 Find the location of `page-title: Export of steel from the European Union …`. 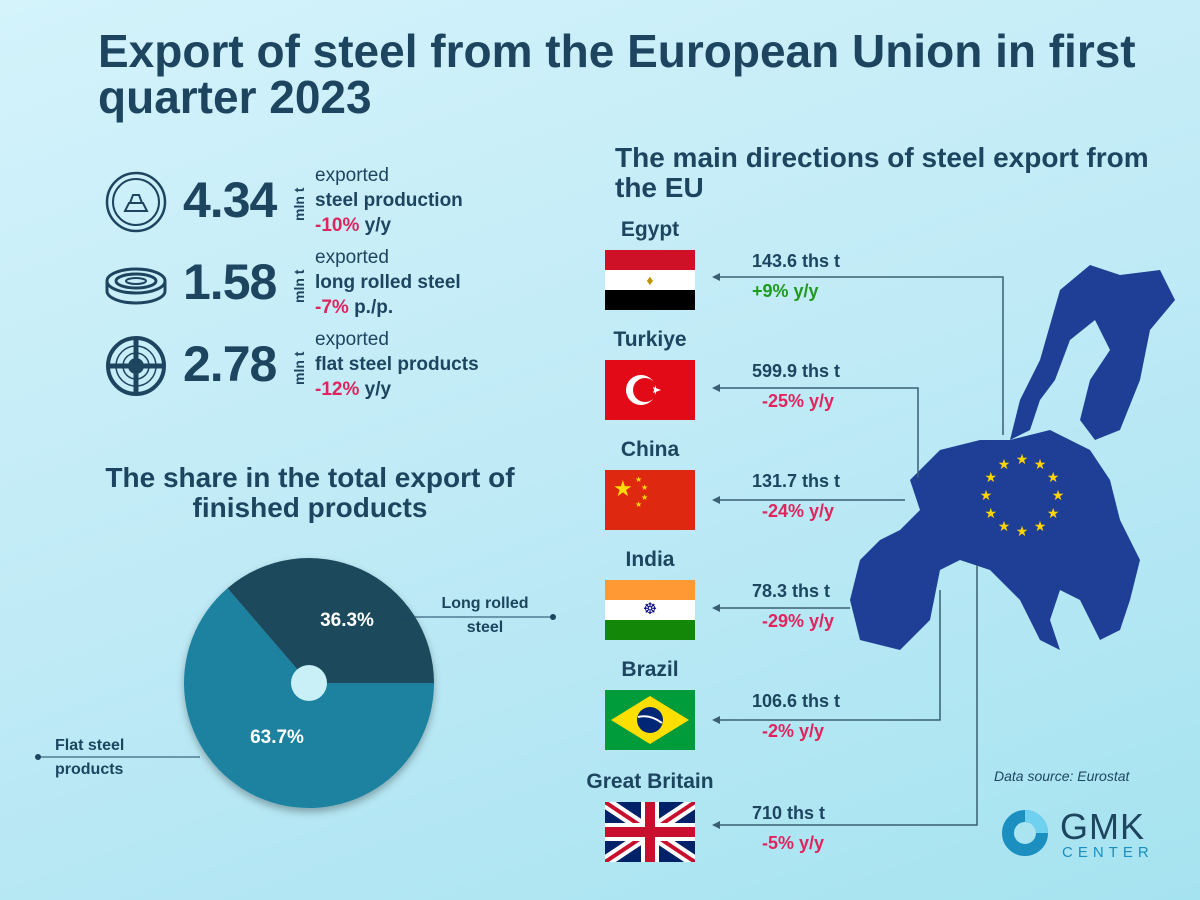

page-title: Export of steel from the European Union … is located at coordinates (617, 74).